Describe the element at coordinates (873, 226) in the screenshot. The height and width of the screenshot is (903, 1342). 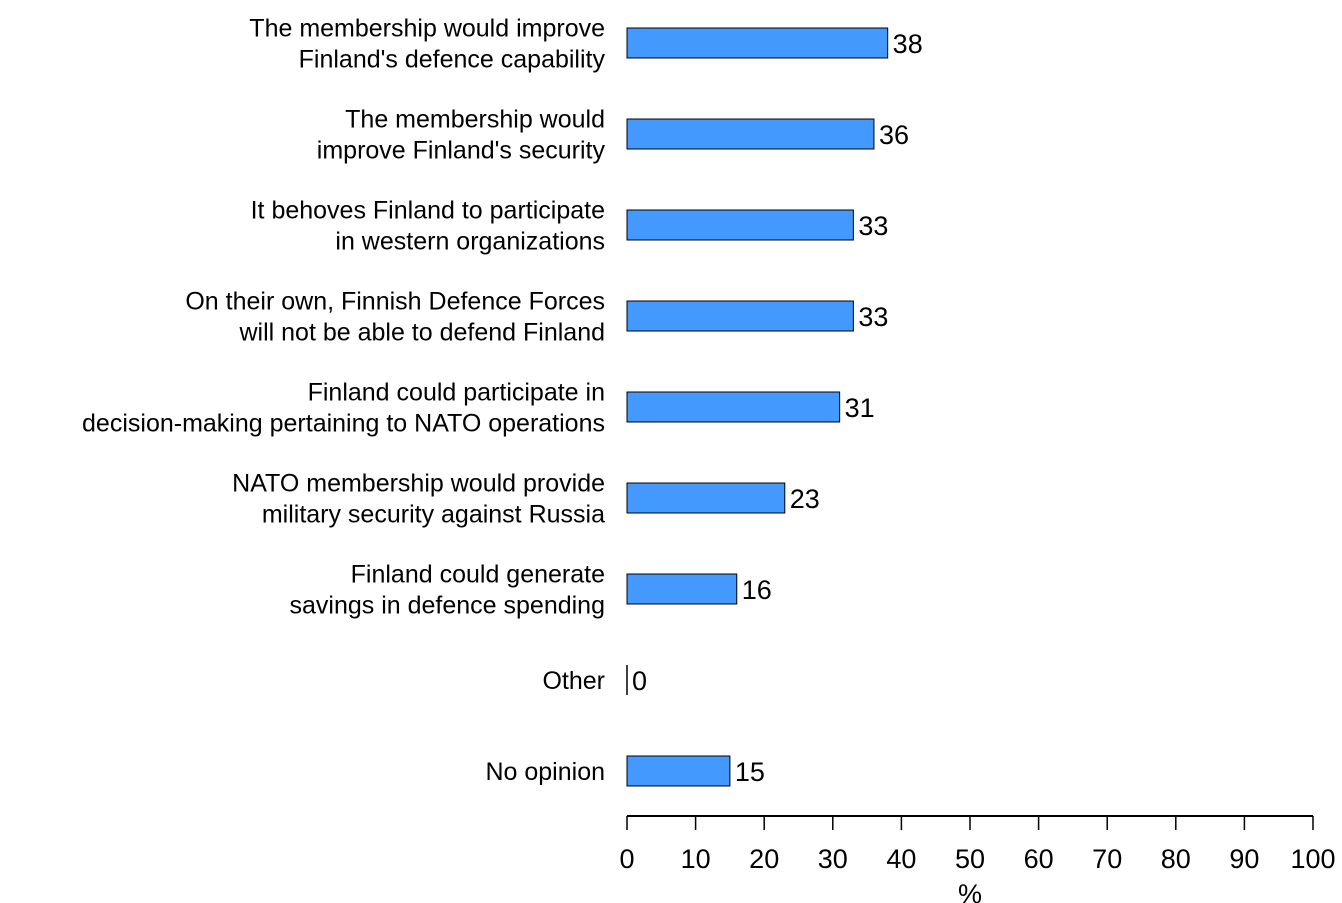
I see `value-label-2: 33` at that location.